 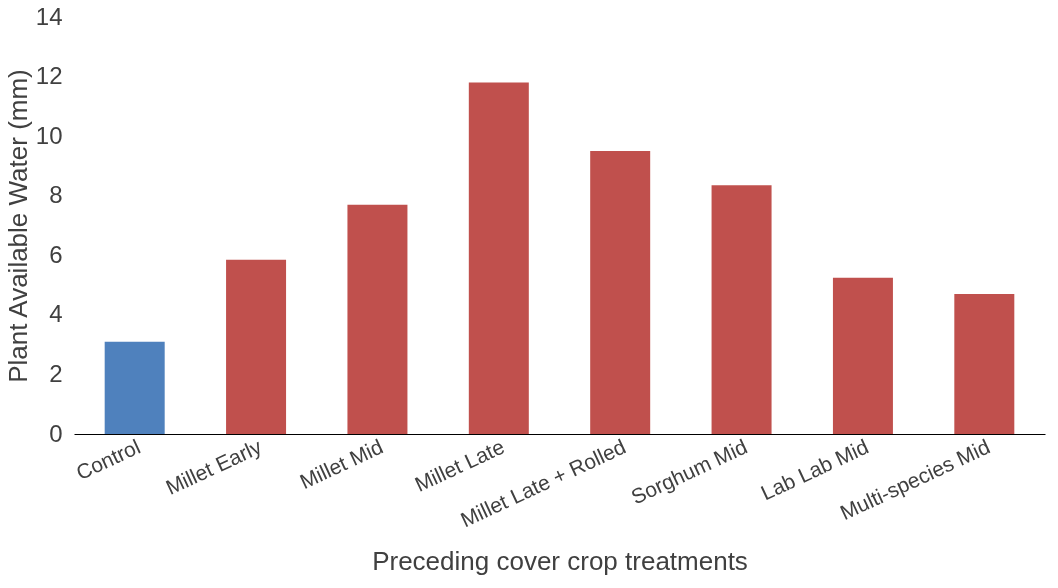 What do you see at coordinates (56, 373) in the screenshot?
I see `y-tick-label: 2` at bounding box center [56, 373].